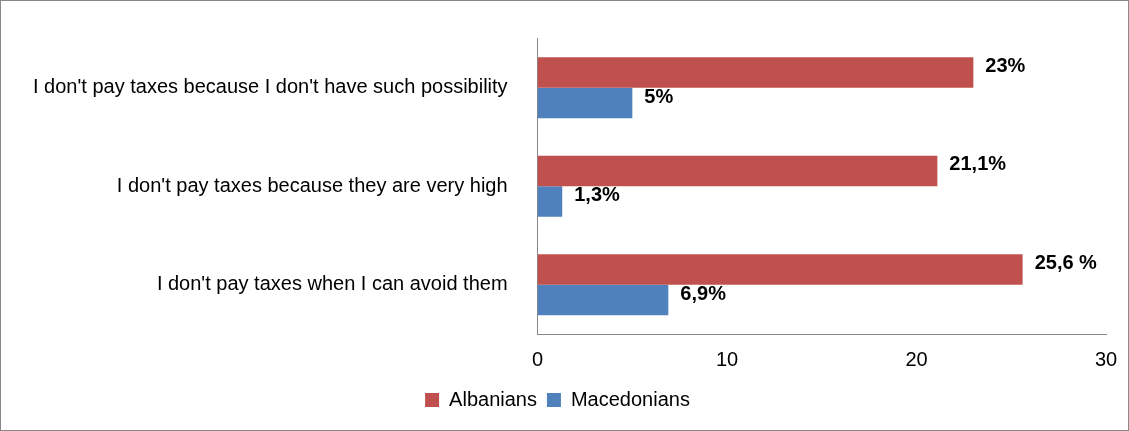  Describe the element at coordinates (703, 292) in the screenshot. I see `data-label: 6,9%` at that location.